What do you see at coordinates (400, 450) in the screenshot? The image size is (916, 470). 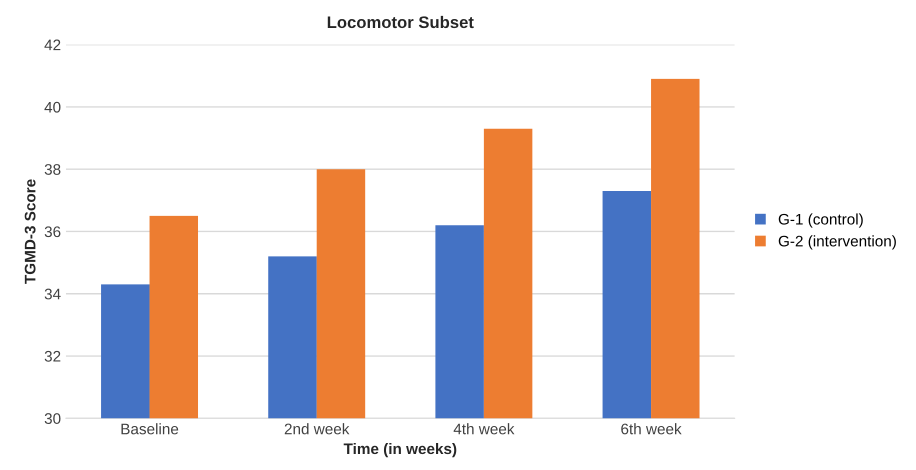 I see `x-axis-title: Time (in weeks)` at bounding box center [400, 450].